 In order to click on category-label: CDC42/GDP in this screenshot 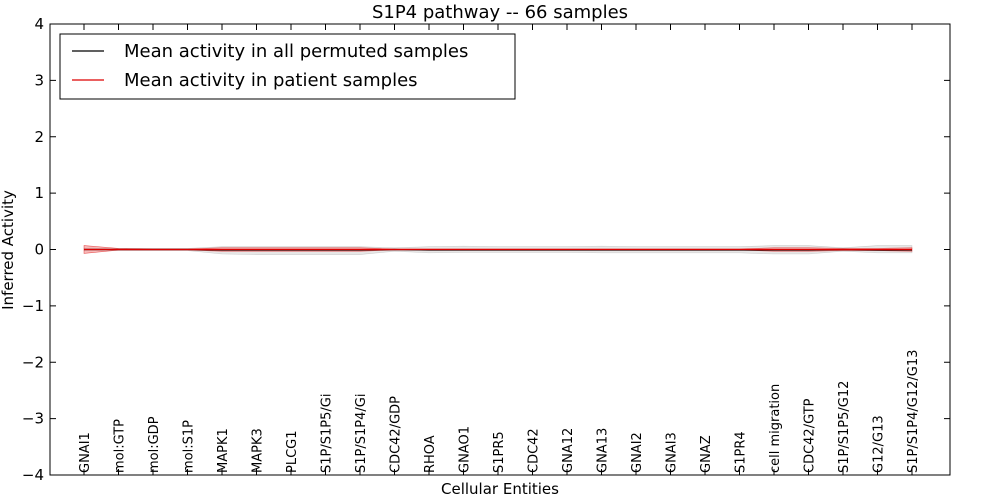, I will do `click(396, 434)`.